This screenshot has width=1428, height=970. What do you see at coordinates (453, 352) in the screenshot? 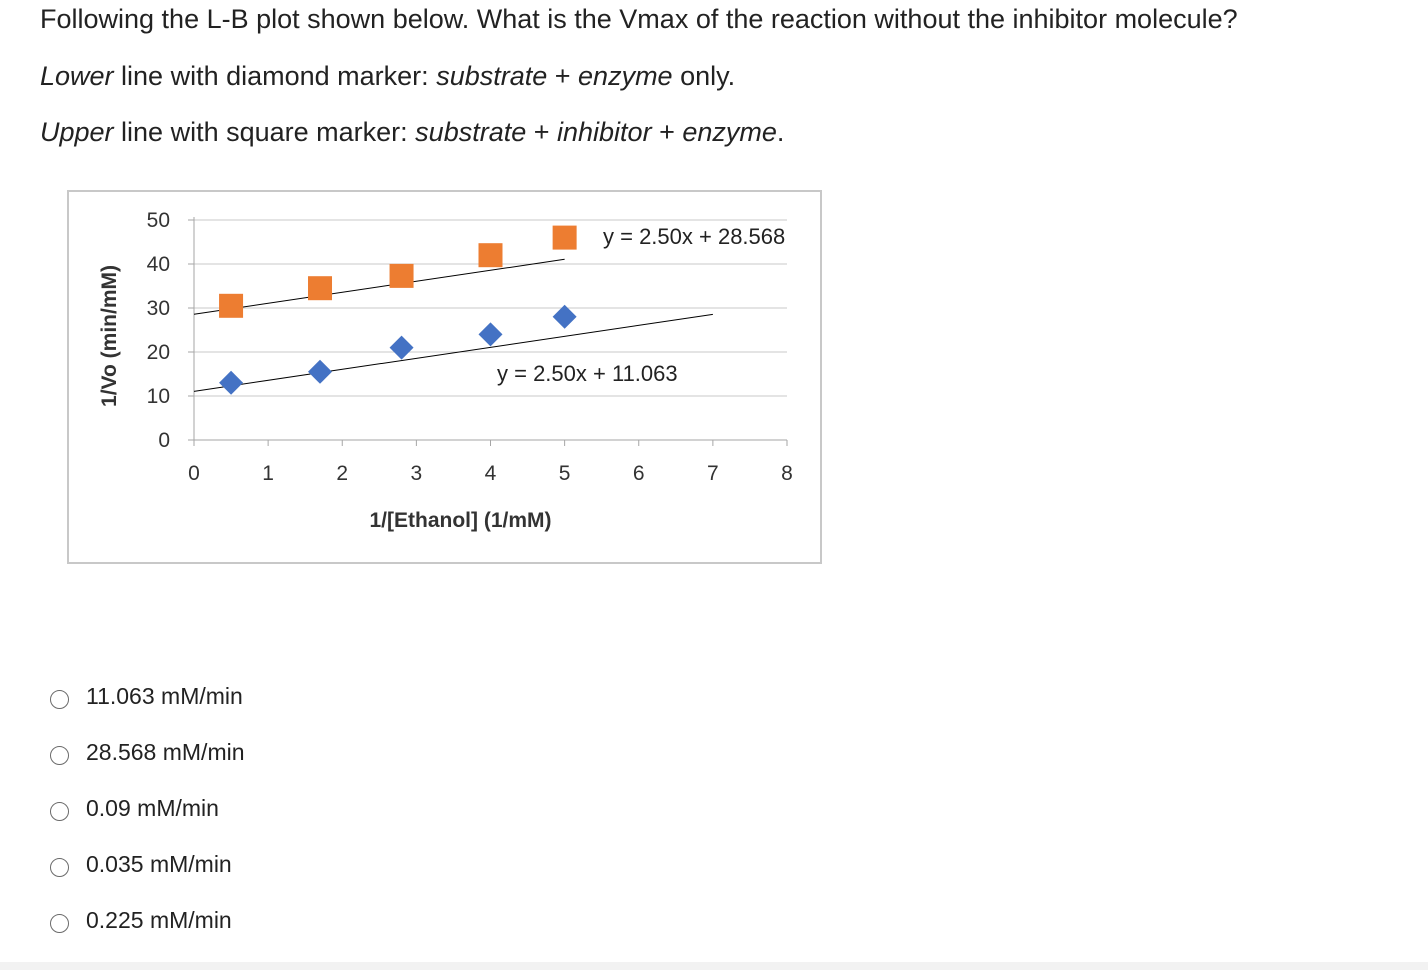
I see `trendline-diamond` at bounding box center [453, 352].